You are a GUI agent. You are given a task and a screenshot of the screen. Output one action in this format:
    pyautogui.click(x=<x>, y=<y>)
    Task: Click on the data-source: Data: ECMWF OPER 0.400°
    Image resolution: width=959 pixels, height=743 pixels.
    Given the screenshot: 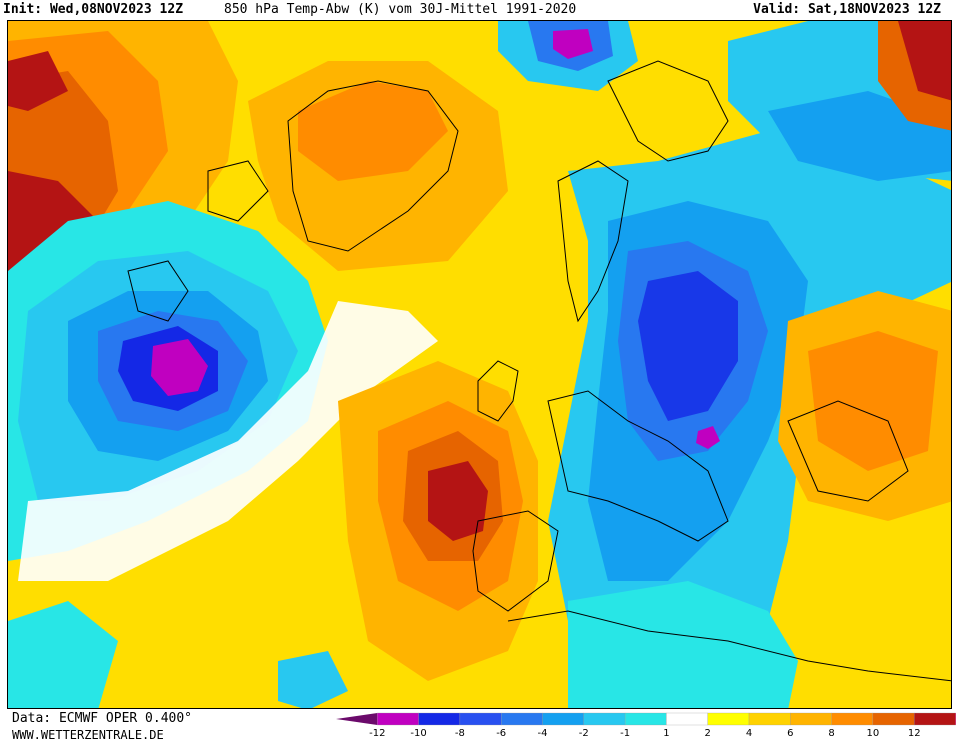 What is the action you would take?
    pyautogui.click(x=102, y=718)
    